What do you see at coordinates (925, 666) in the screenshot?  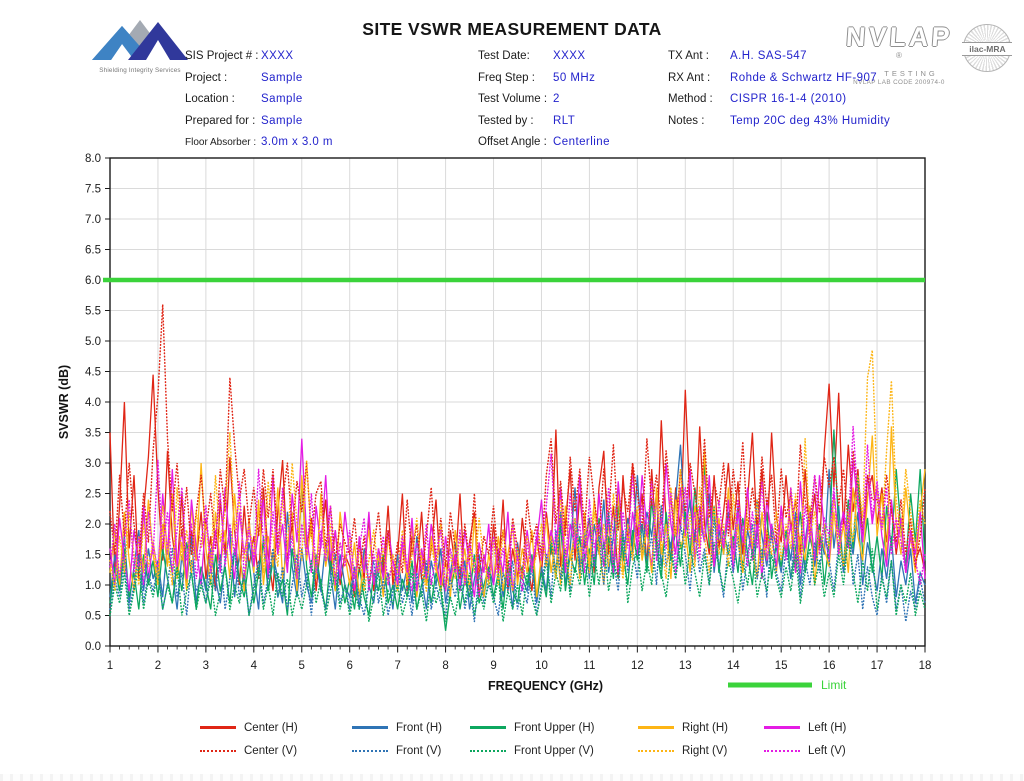 I see `svg-text: 18` at bounding box center [925, 666].